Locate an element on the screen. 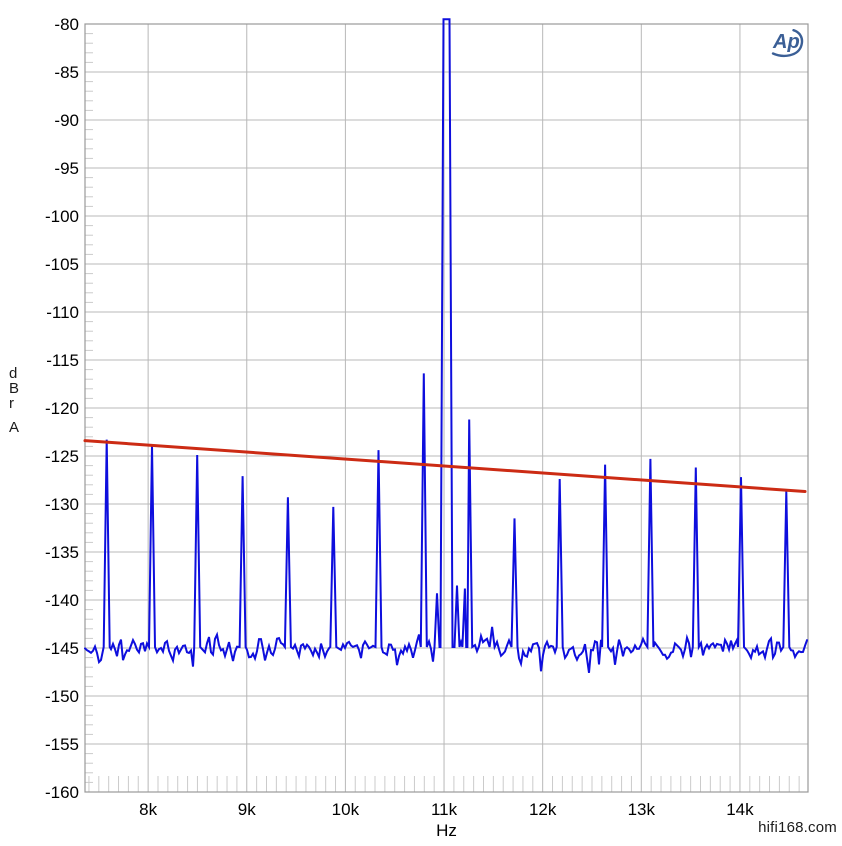 This screenshot has width=842, height=846. y-unit-char-r: r is located at coordinates (11, 403).